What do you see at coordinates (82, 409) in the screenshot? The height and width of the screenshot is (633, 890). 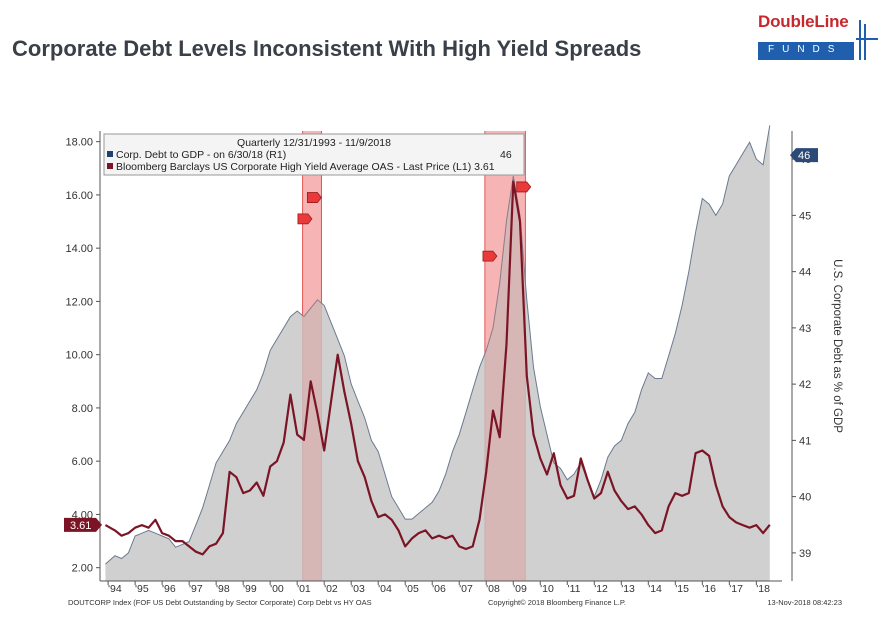 I see `left-tick-label: 8.00` at bounding box center [82, 409].